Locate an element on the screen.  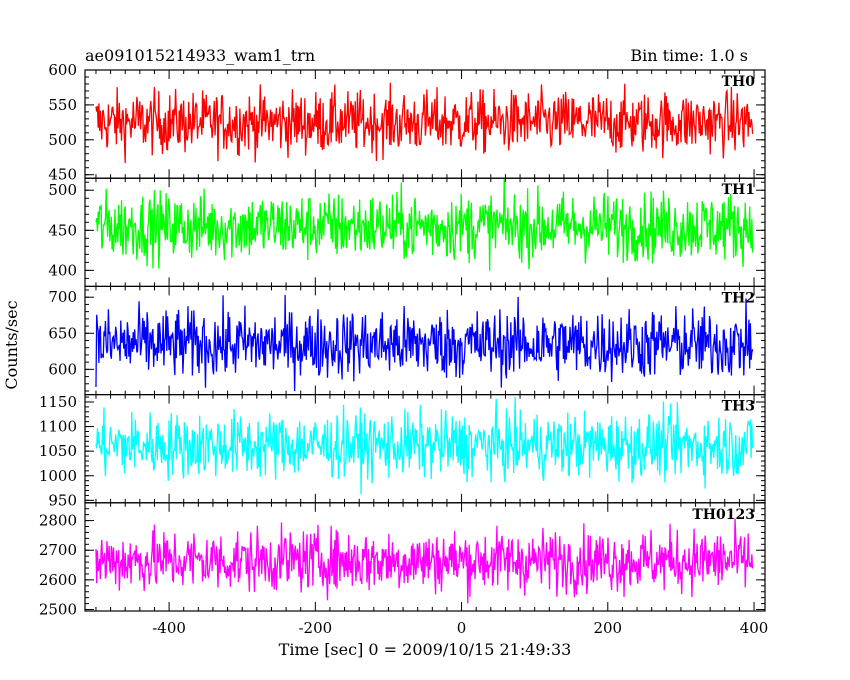
x-tick-label: 200 is located at coordinates (607, 628).